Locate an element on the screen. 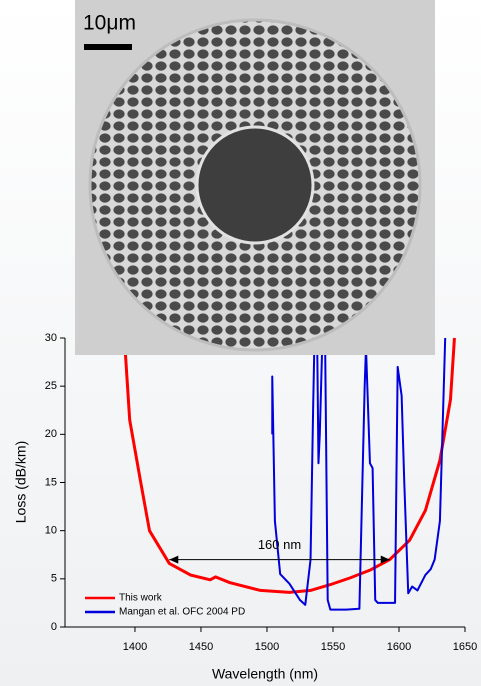 The image size is (481, 686). x-tick-label: 1650 is located at coordinates (465, 647).